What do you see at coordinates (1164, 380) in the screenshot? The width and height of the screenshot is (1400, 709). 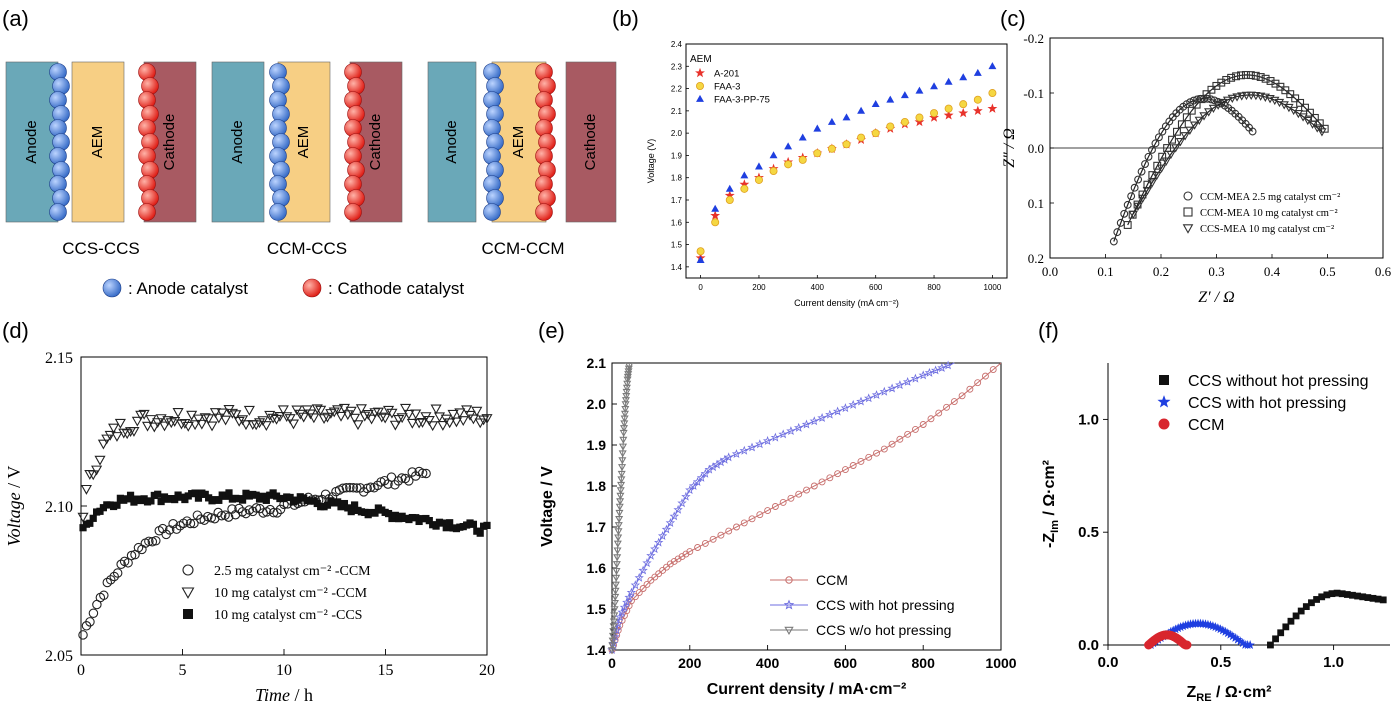 I see `f-legend-symbol` at bounding box center [1164, 380].